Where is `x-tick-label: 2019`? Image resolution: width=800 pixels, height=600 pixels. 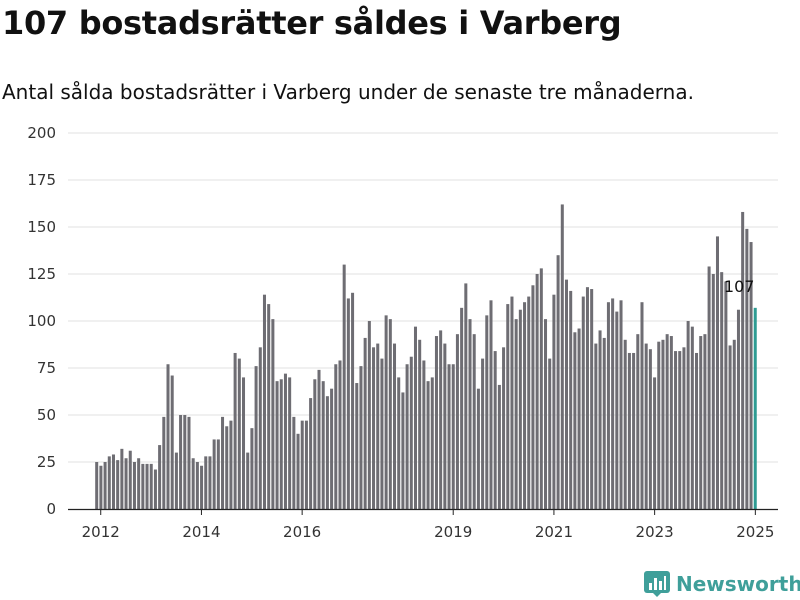
x-tick-label: 2019 is located at coordinates (453, 532).